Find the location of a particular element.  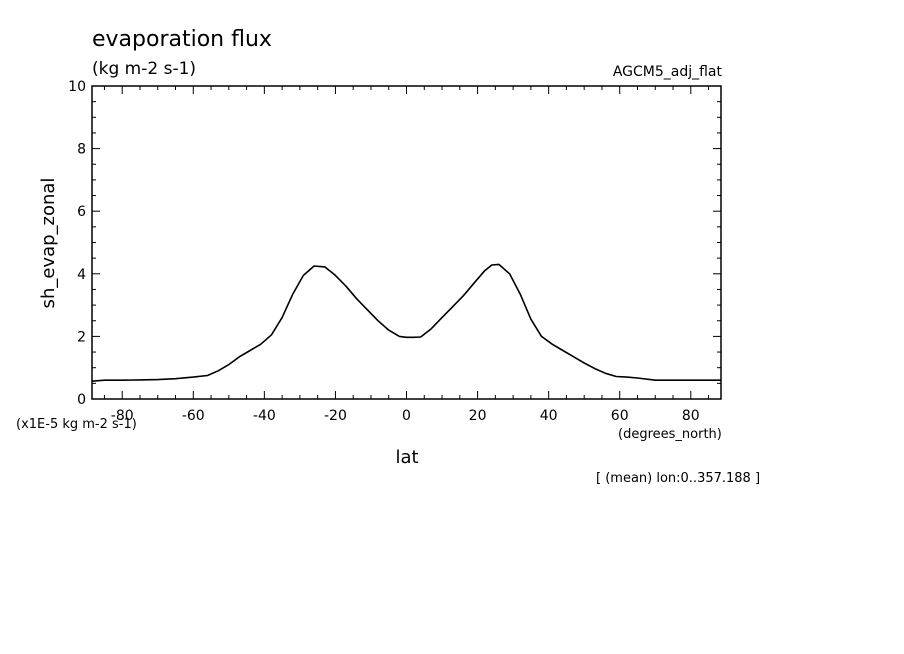

x-tick-label: 0 is located at coordinates (406, 416).